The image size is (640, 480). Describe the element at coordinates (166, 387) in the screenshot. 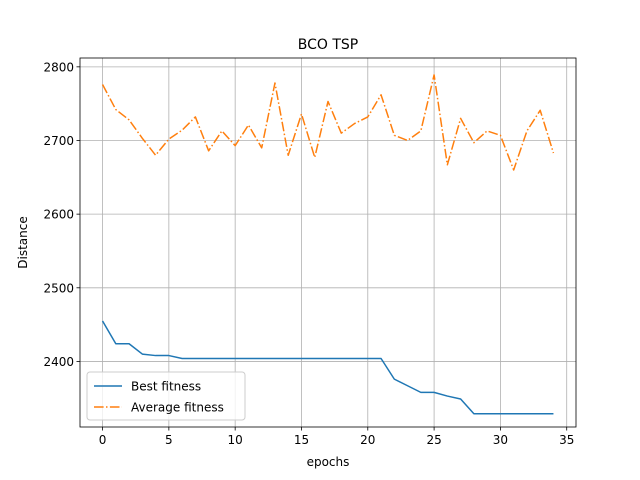

I see `legend-label: Best fitness` at that location.